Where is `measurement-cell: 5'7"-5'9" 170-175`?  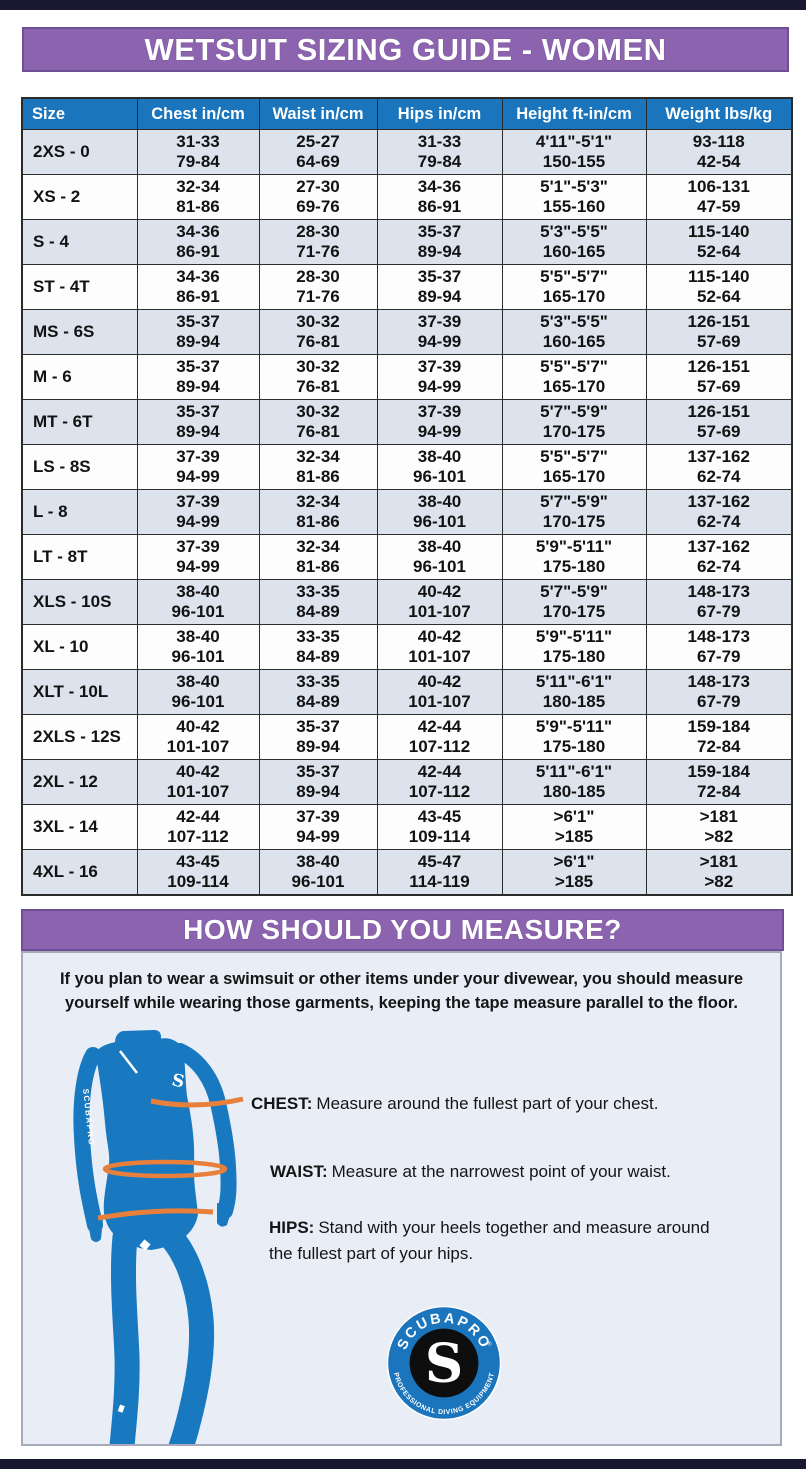
measurement-cell: 5'7"-5'9" 170-175 is located at coordinates (574, 512).